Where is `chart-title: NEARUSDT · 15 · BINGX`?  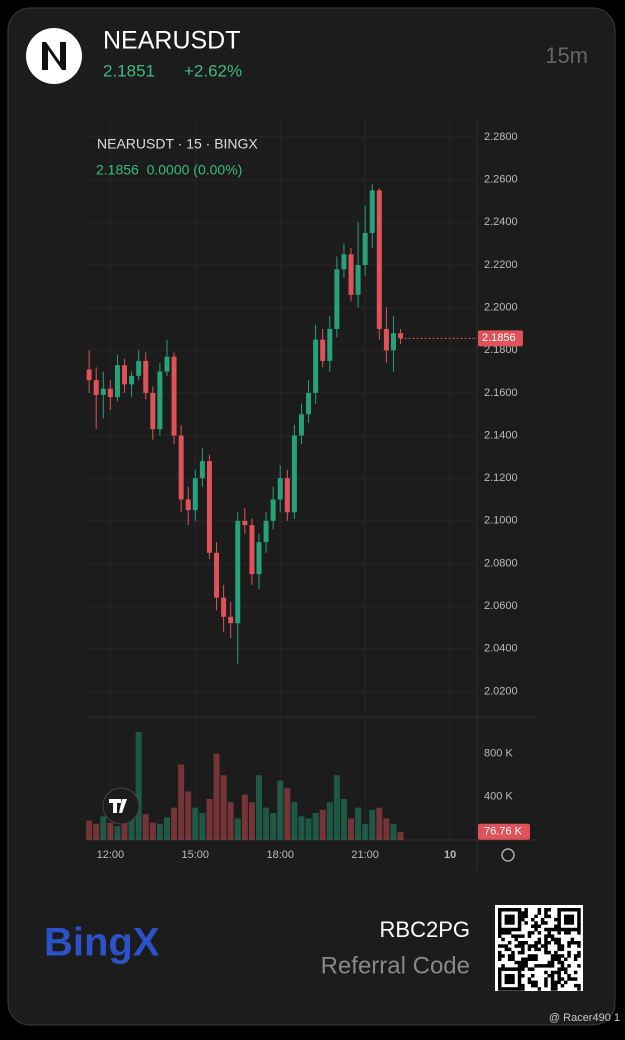 chart-title: NEARUSDT · 15 · BINGX is located at coordinates (177, 144).